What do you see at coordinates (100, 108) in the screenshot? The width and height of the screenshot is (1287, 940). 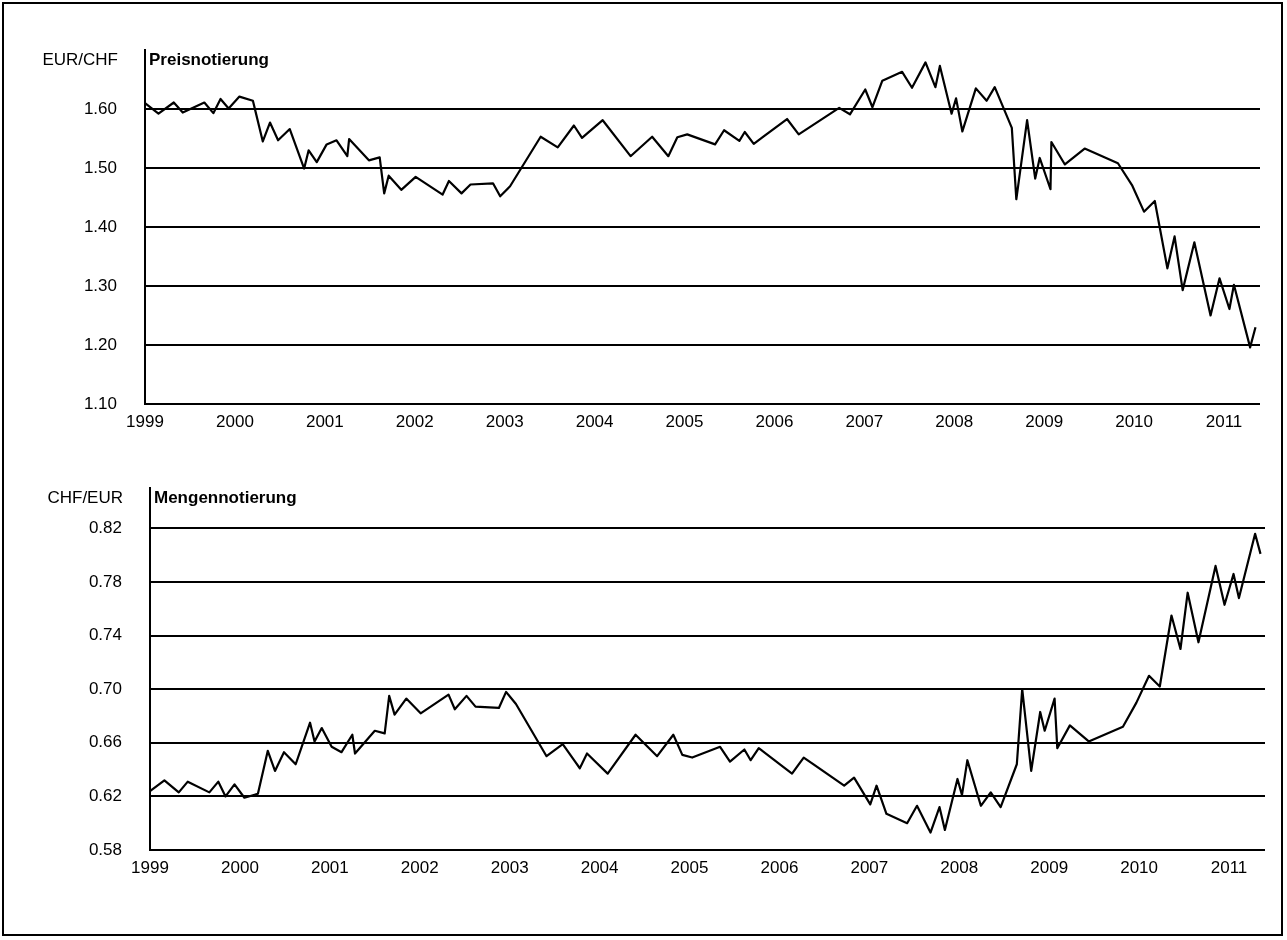 I see `y-tick-label: 1.60` at bounding box center [100, 108].